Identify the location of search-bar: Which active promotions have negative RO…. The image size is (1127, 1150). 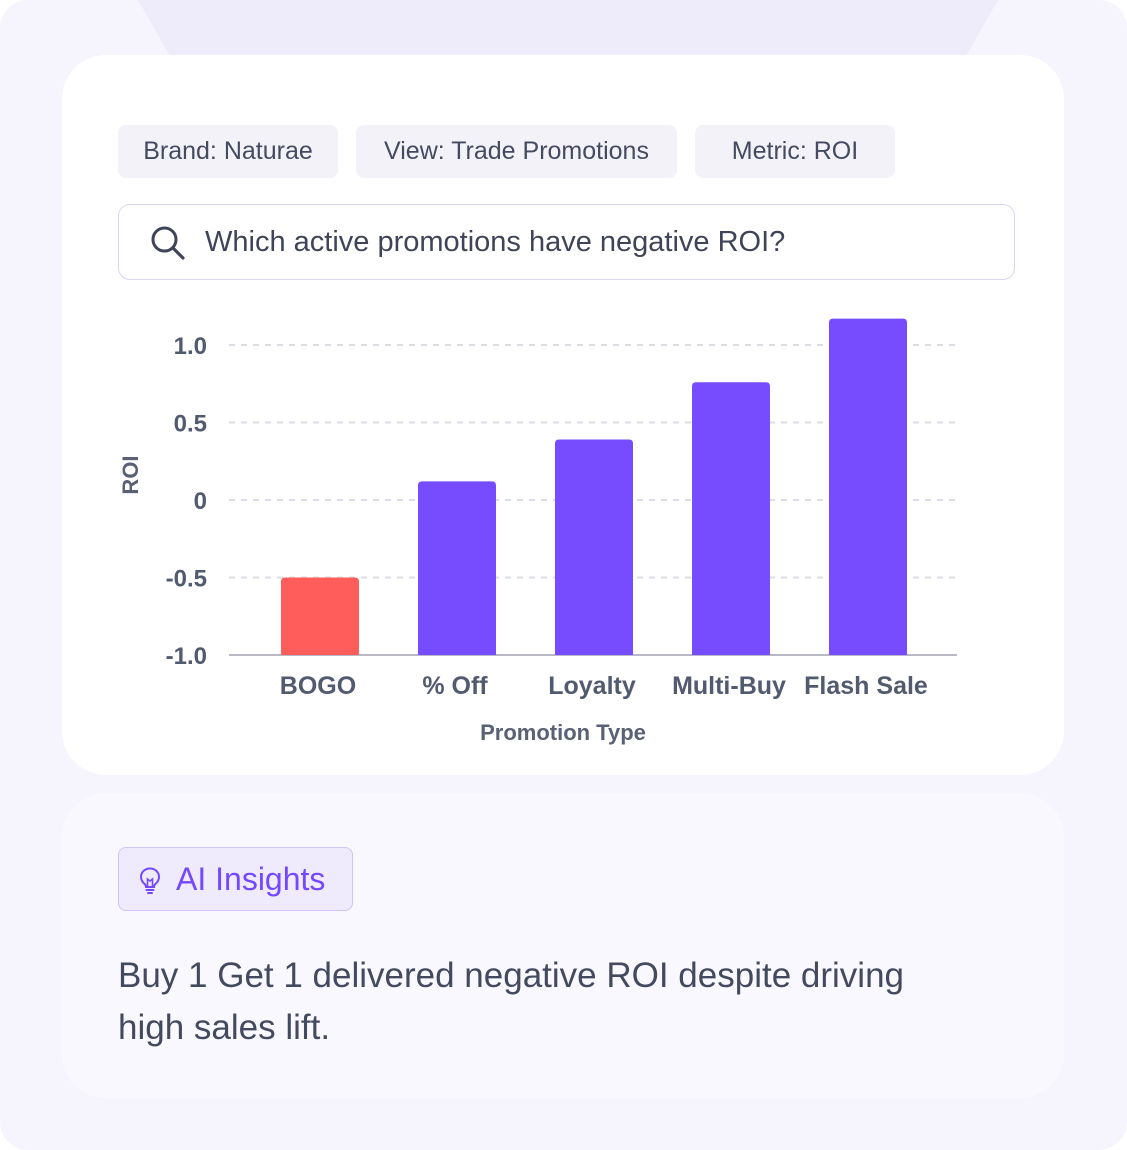
(566, 242).